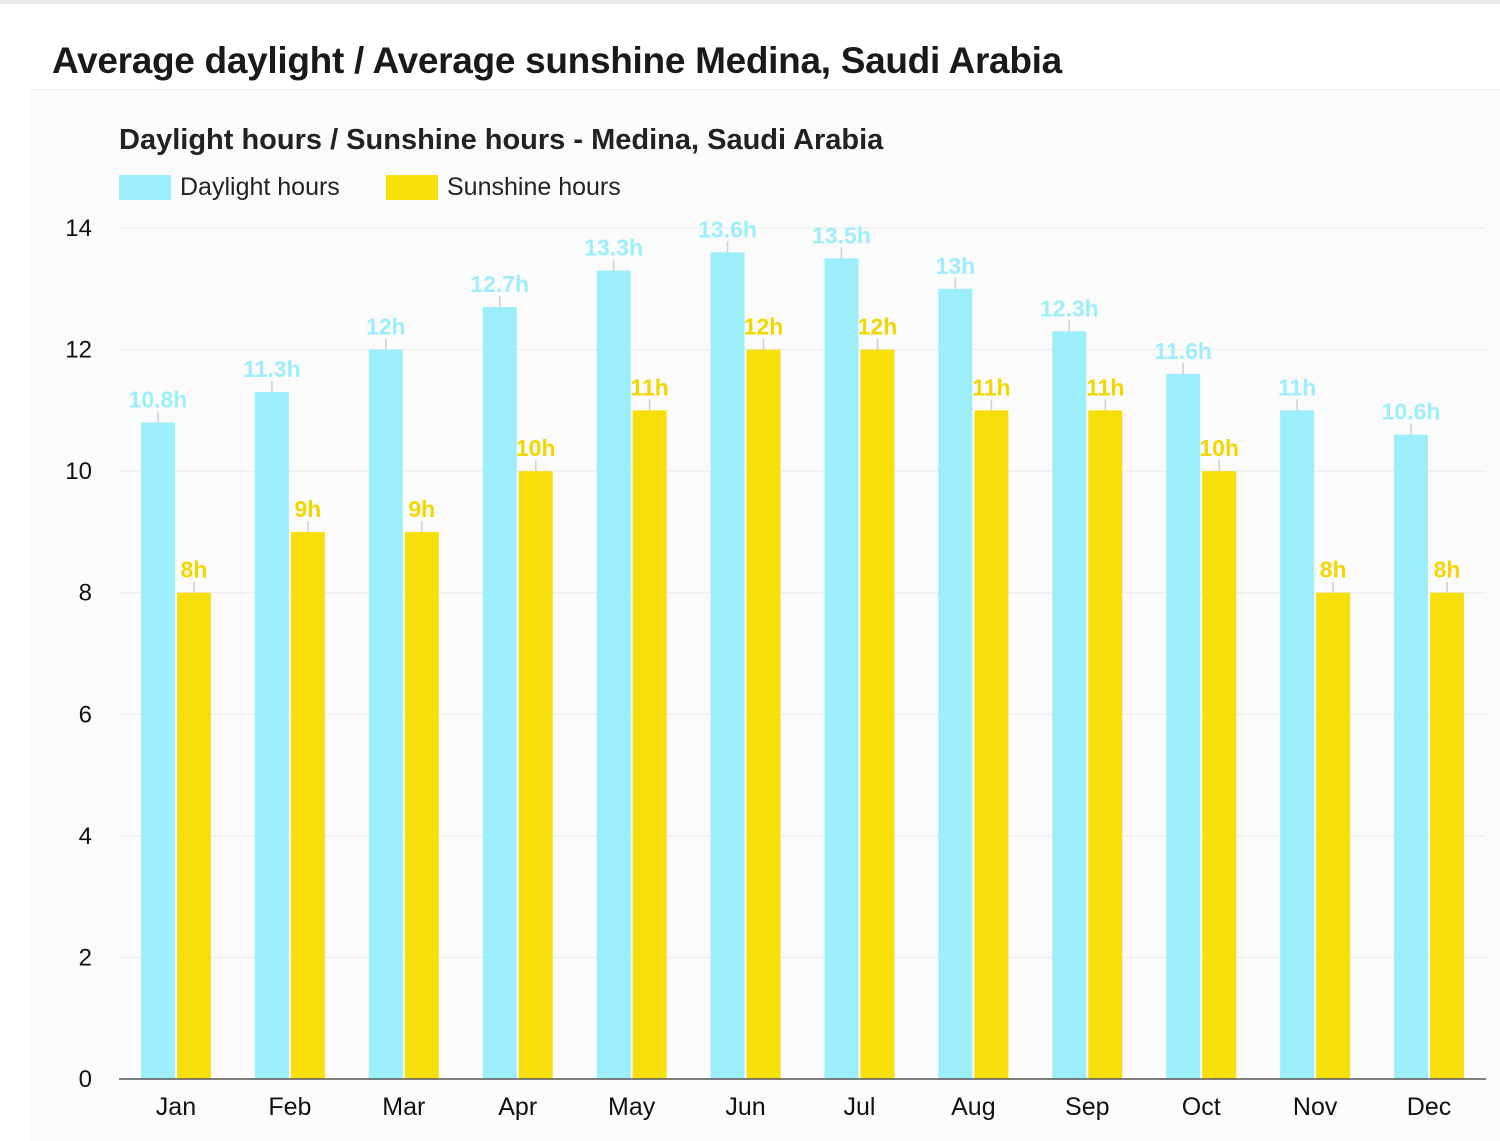 This screenshot has width=1500, height=1141. What do you see at coordinates (1447, 835) in the screenshot?
I see `bar-sunshine-dec` at bounding box center [1447, 835].